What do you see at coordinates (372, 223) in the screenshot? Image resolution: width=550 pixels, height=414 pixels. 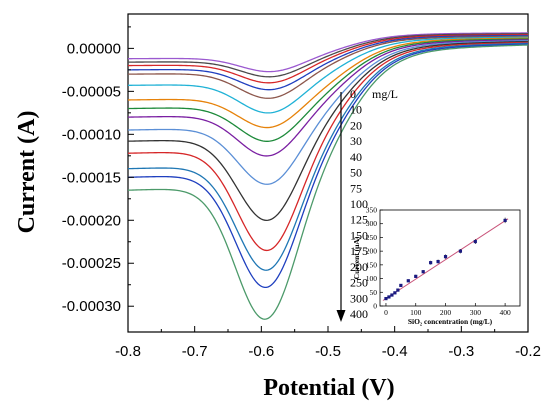 I see `inset-y-tick-label: 300` at bounding box center [372, 223].